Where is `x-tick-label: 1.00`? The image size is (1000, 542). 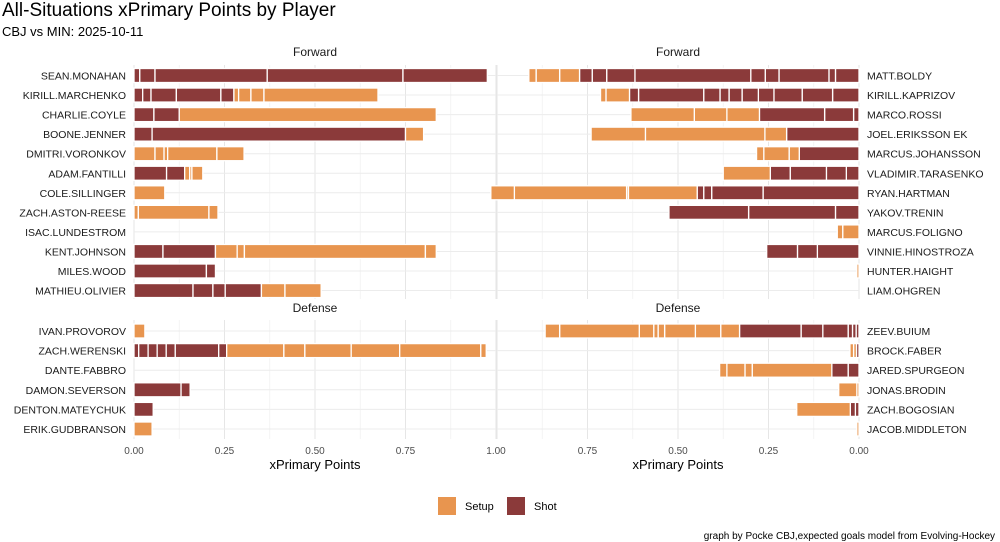
x-tick-label: 1.00 is located at coordinates (496, 451).